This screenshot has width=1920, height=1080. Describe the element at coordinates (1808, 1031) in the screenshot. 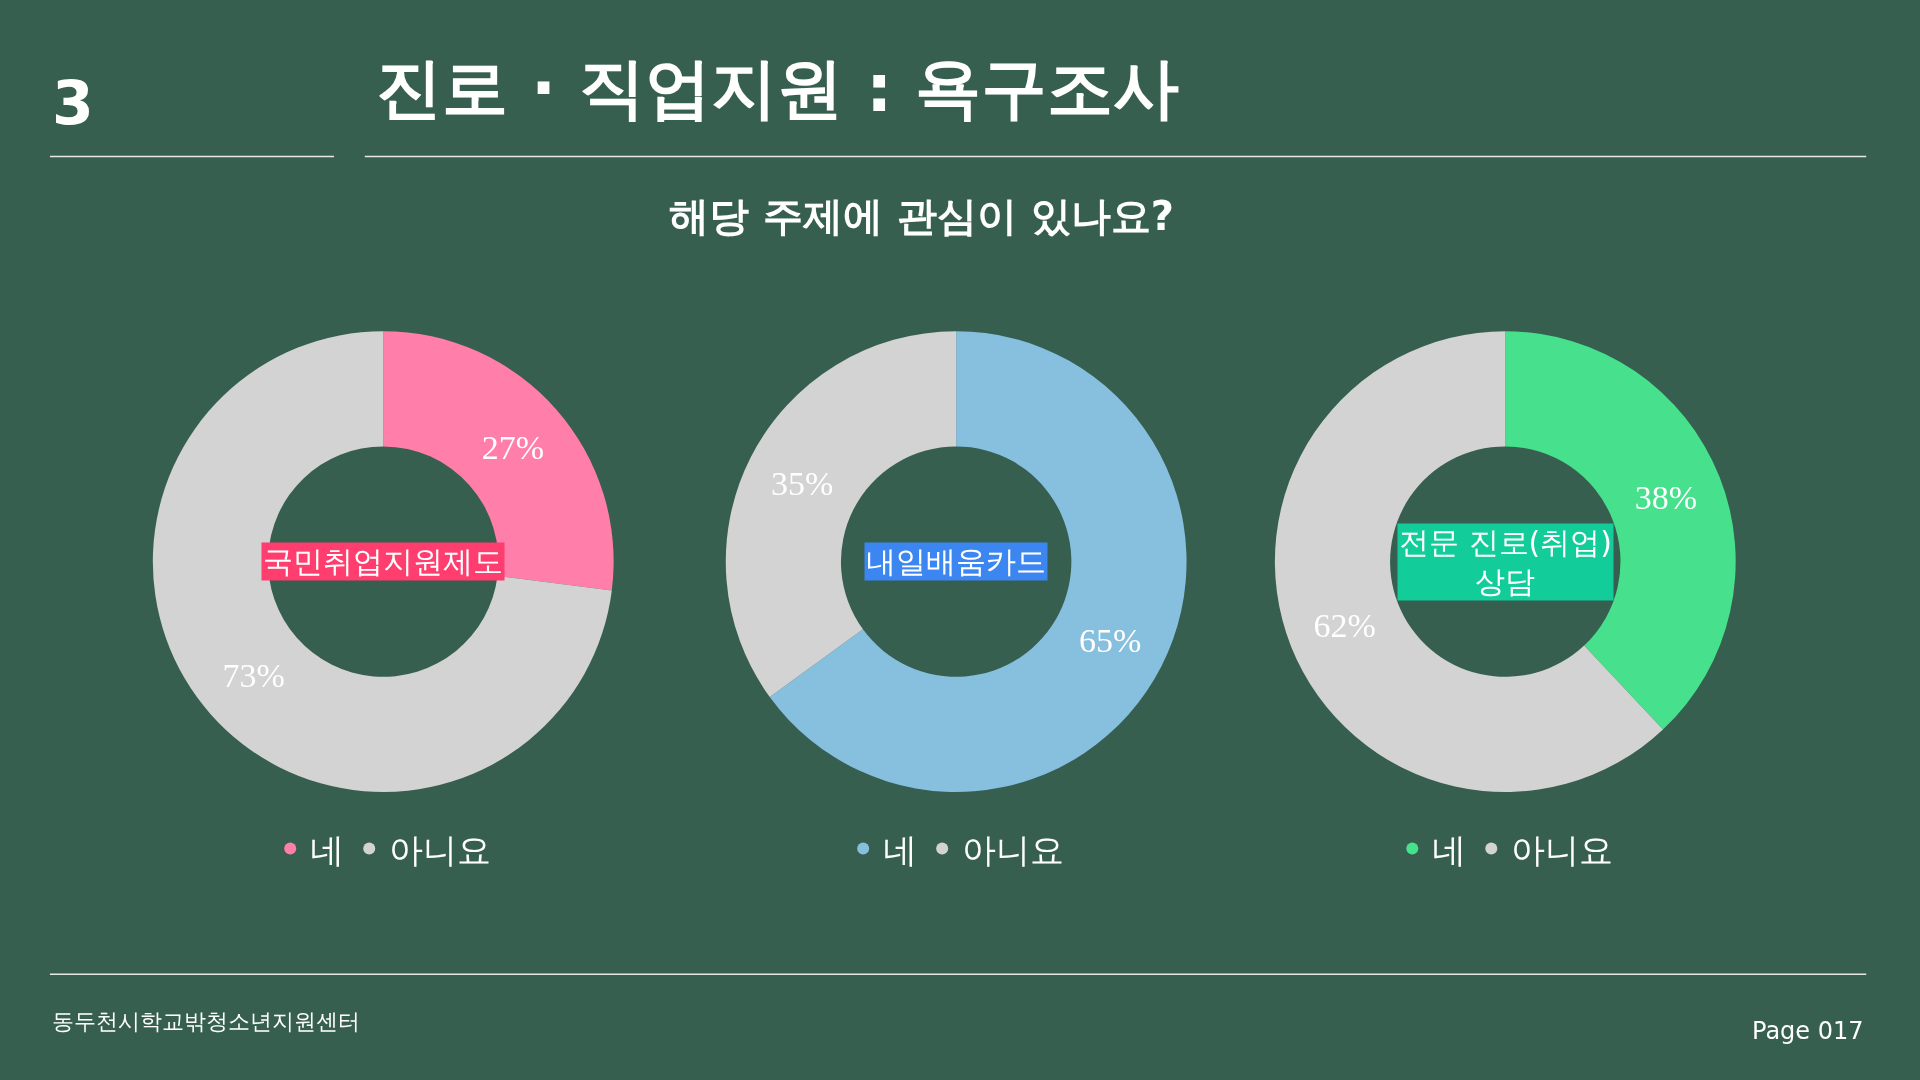

I see `text: Page 017` at that location.